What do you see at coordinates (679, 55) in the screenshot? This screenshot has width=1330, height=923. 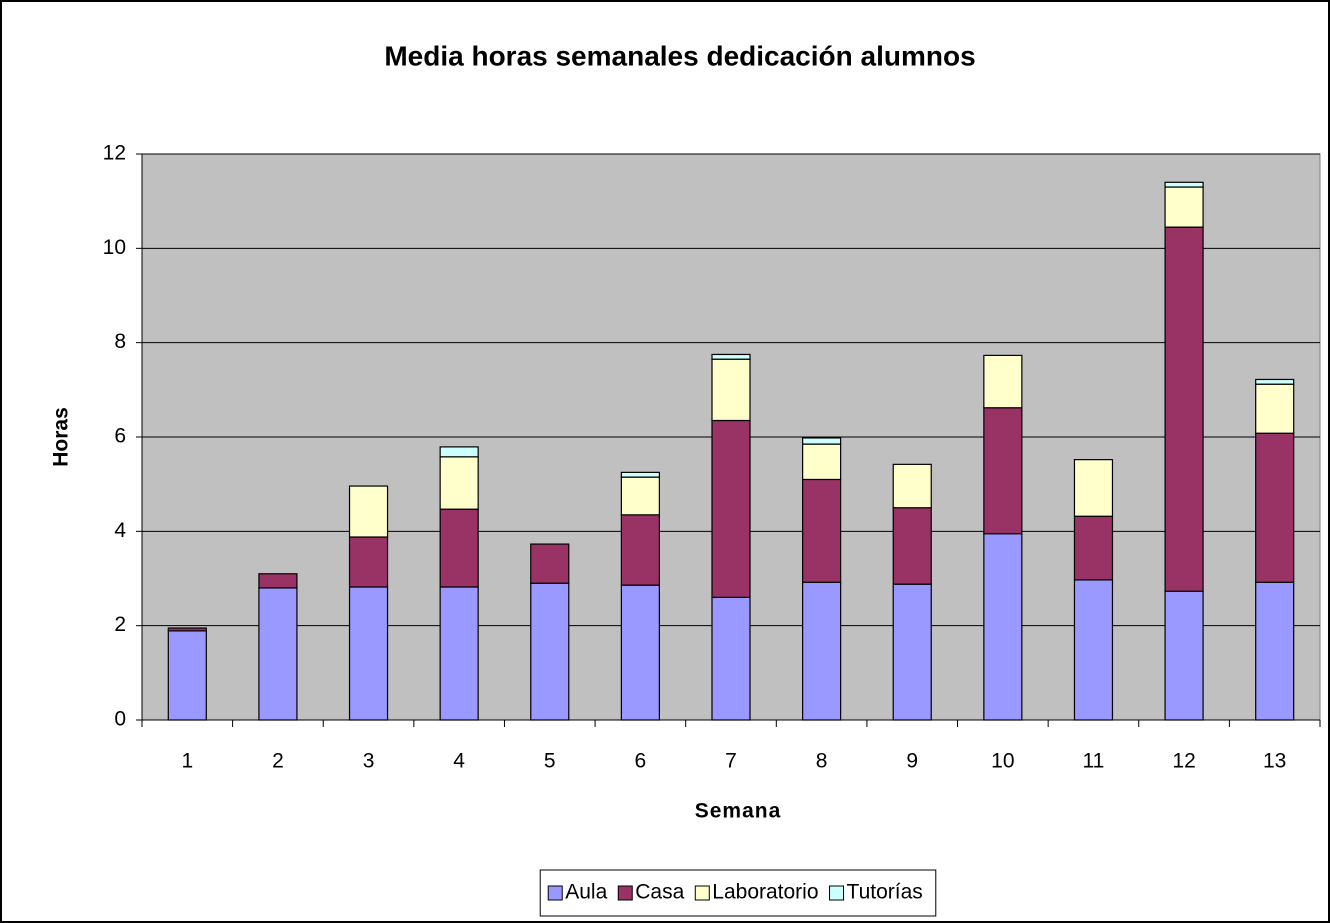 I see `chart-title: Media horas semanales dedicación alumnos` at bounding box center [679, 55].